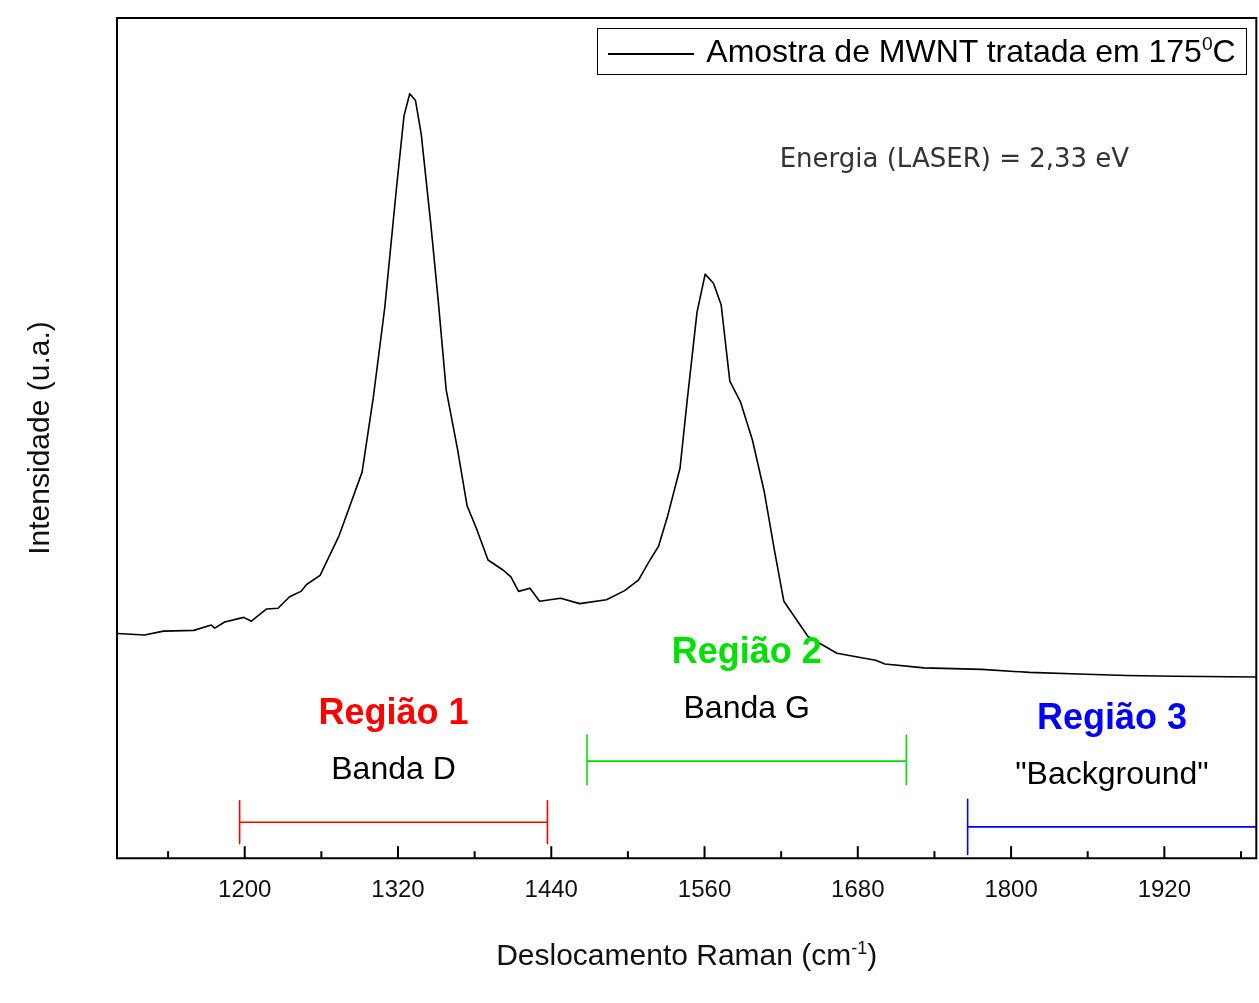 The width and height of the screenshot is (1259, 1003). I want to click on annotation: Banda D, so click(393, 768).